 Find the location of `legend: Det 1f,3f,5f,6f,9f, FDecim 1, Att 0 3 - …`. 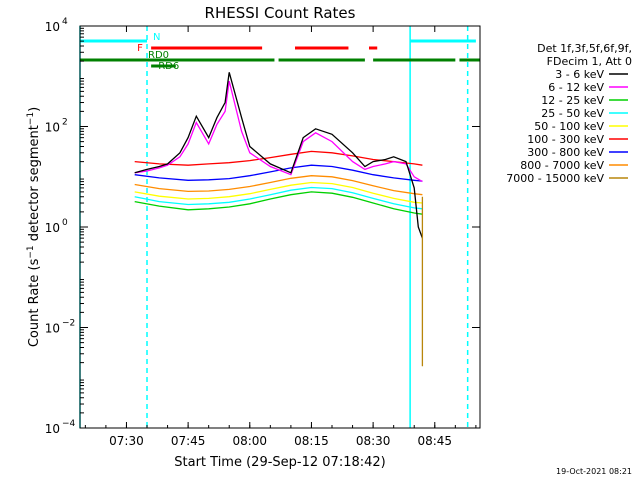

legend: Det 1f,3f,5f,6f,9f, FDecim 1, Att 0 3 - … is located at coordinates (569, 113).